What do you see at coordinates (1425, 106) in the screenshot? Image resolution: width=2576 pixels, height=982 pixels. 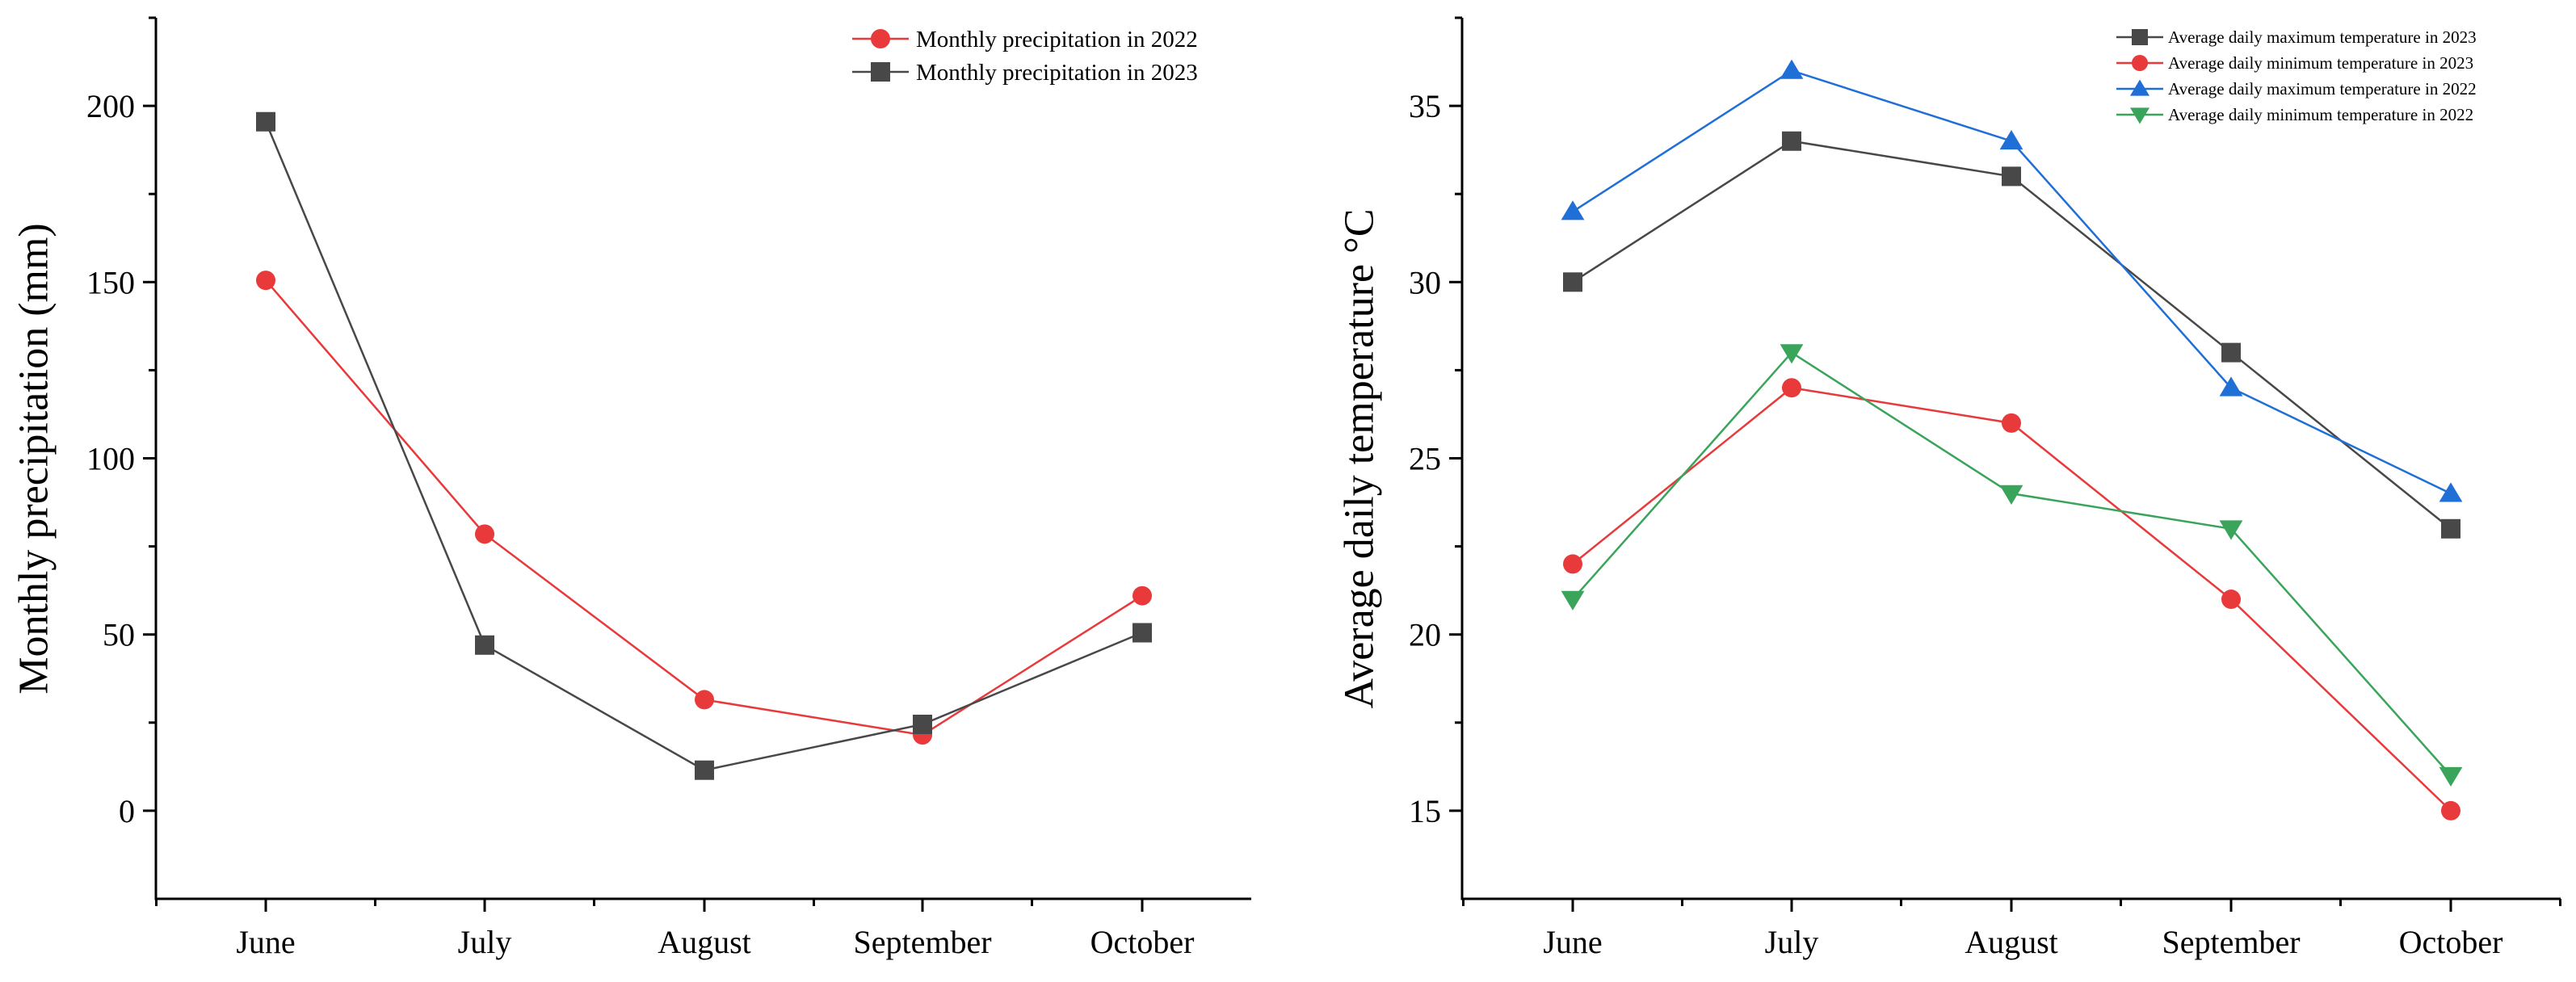 I see `y-tick-label: 35` at bounding box center [1425, 106].